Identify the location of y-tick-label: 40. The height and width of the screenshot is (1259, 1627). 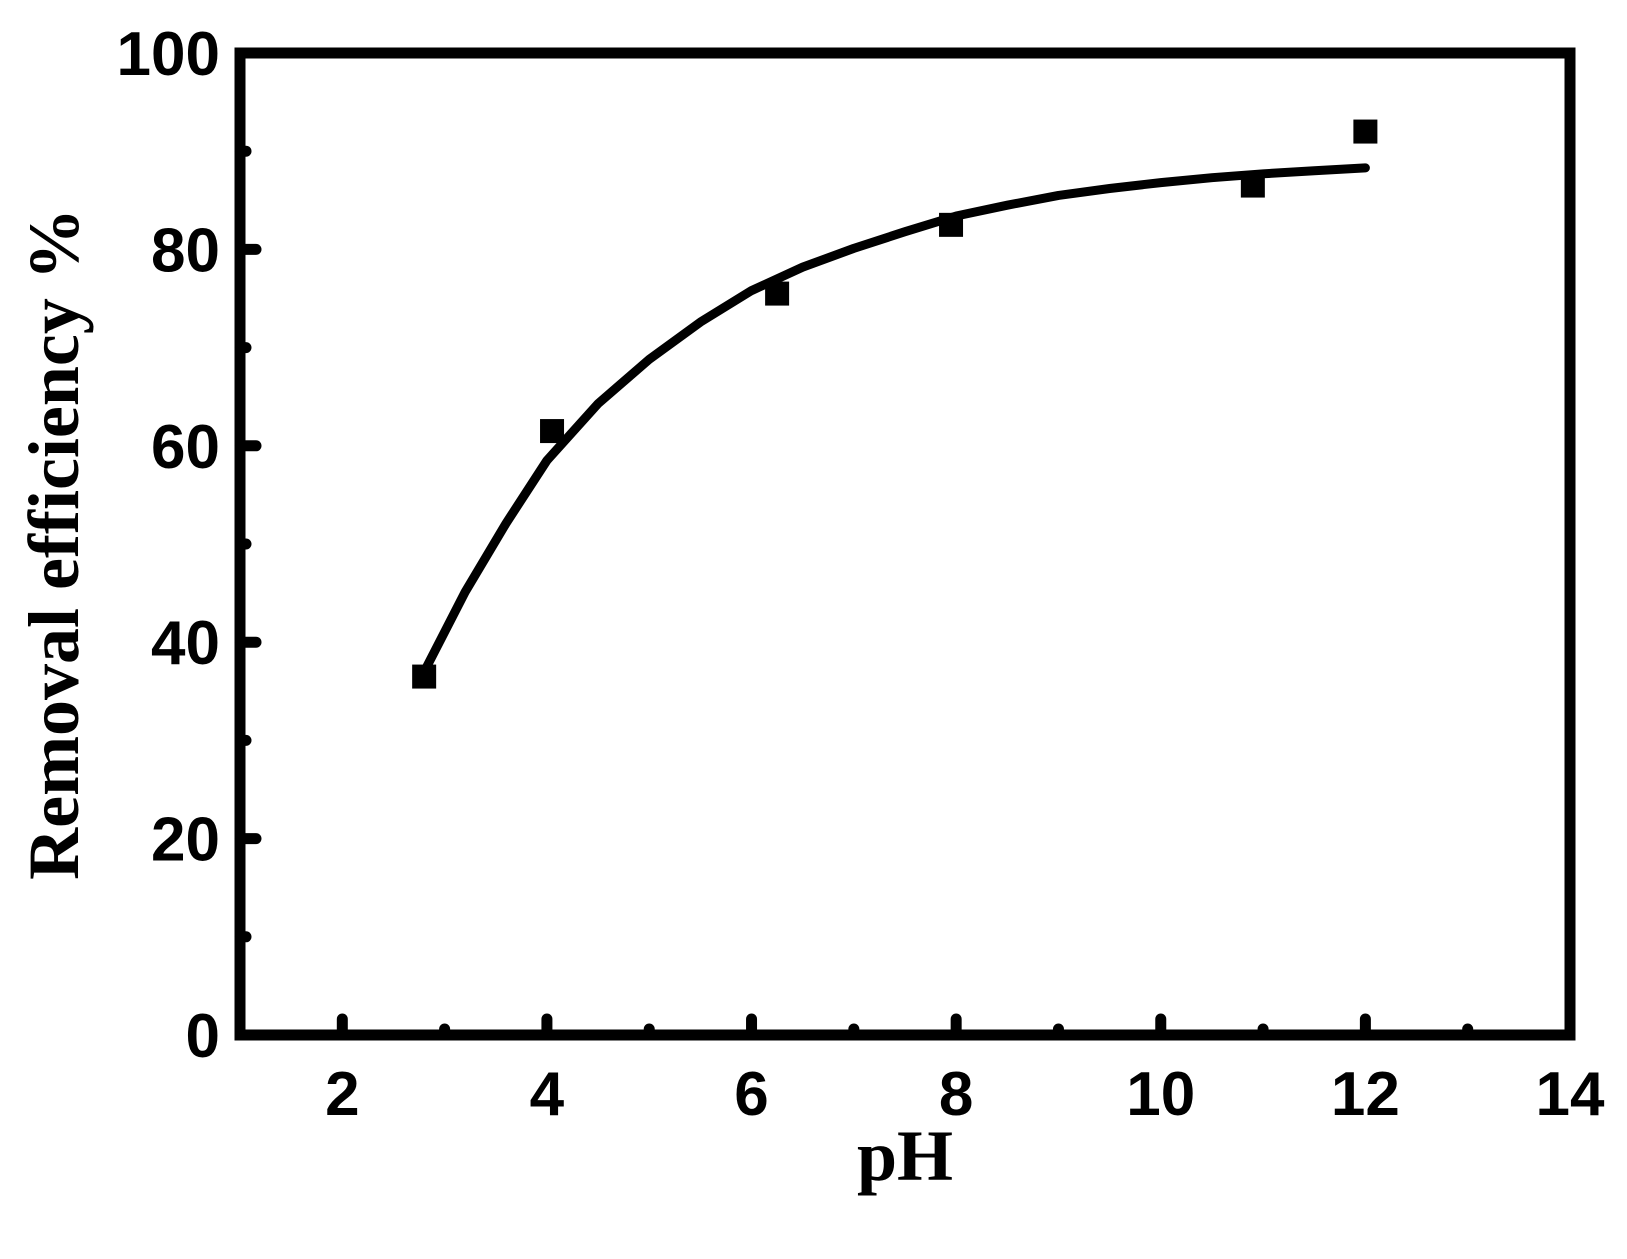
(185, 643).